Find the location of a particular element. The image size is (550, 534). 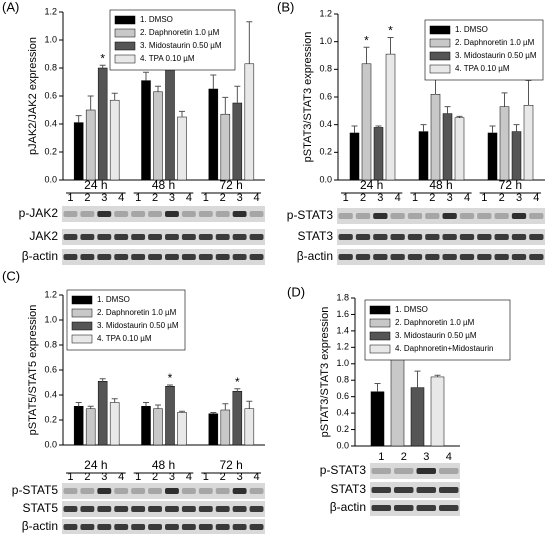

blot-row-label: STAT5 is located at coordinates (40, 508).